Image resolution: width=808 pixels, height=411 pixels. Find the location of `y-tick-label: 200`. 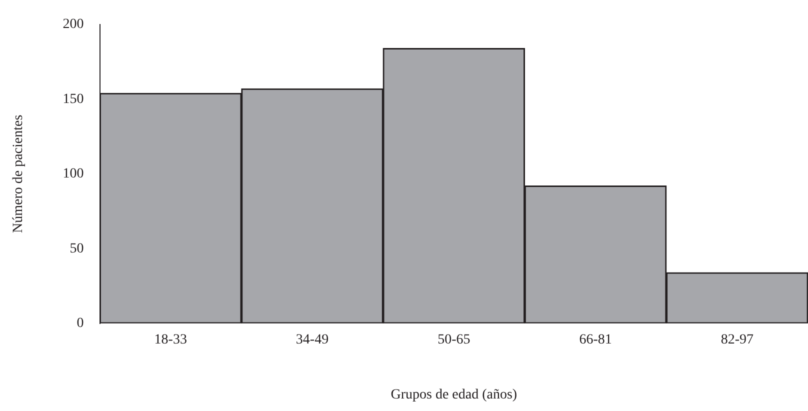

y-tick-label: 200 is located at coordinates (73, 24).